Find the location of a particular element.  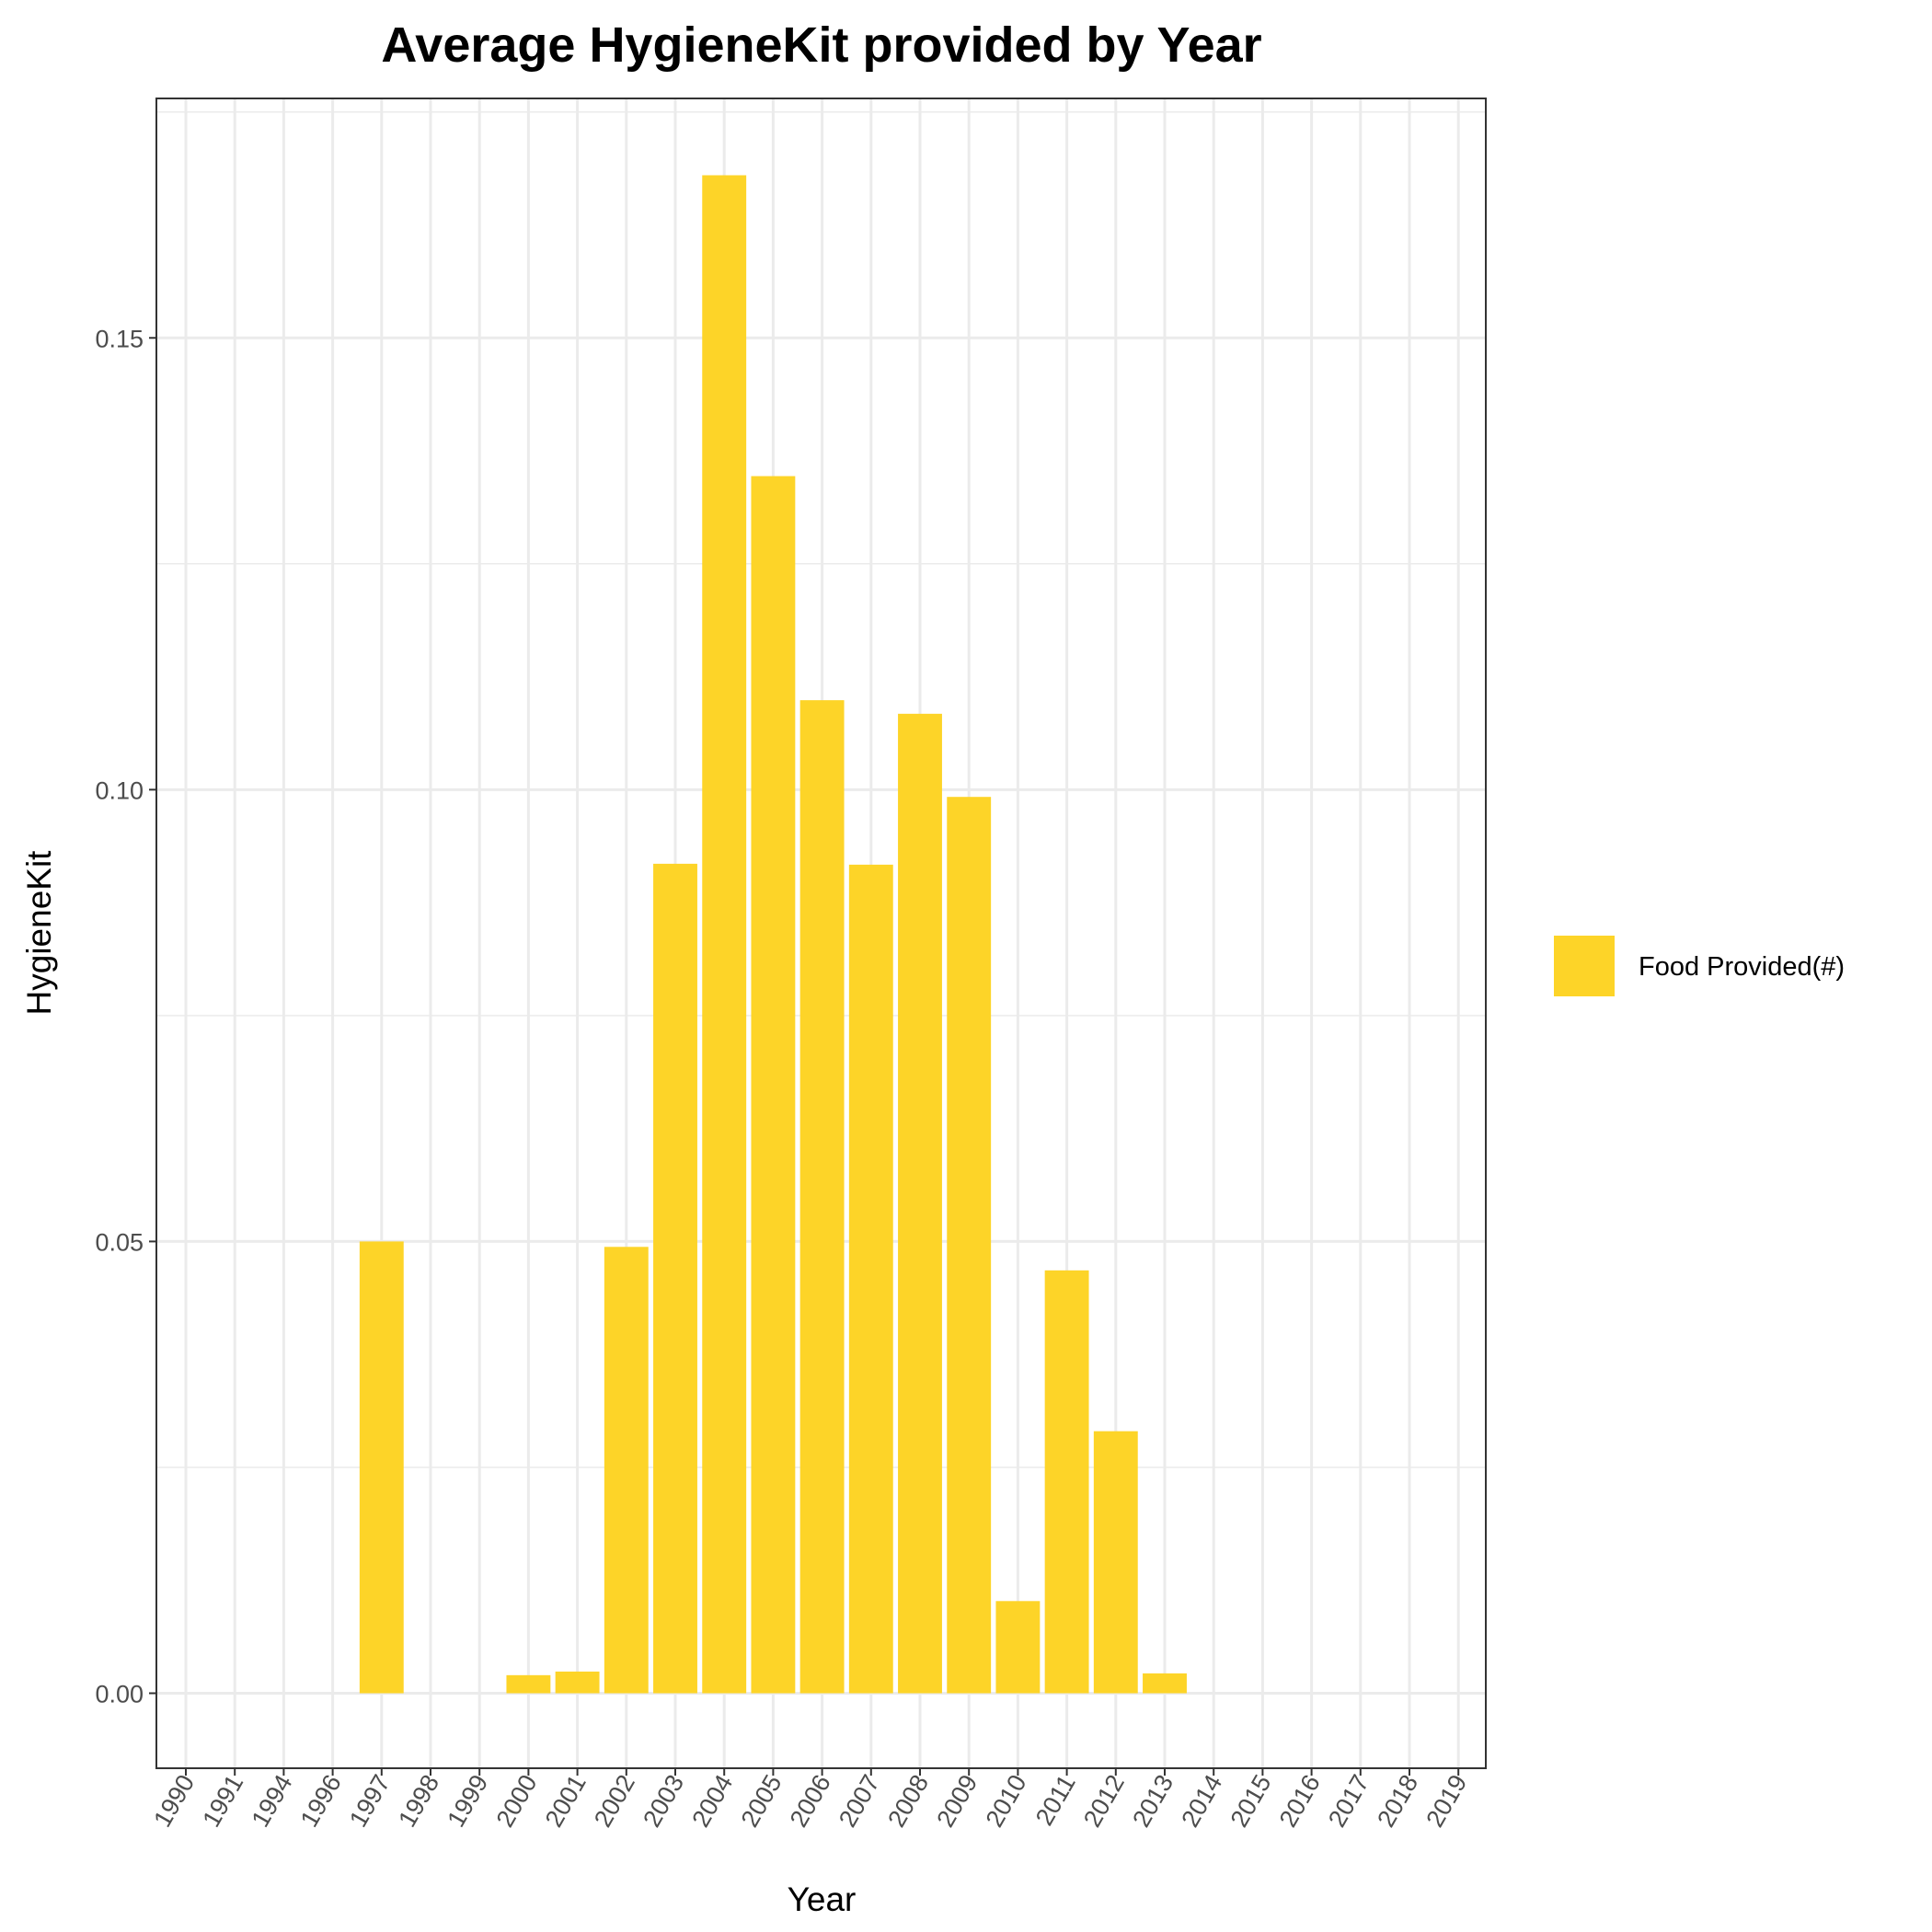

x-tick-label: 2000 is located at coordinates (517, 1801).